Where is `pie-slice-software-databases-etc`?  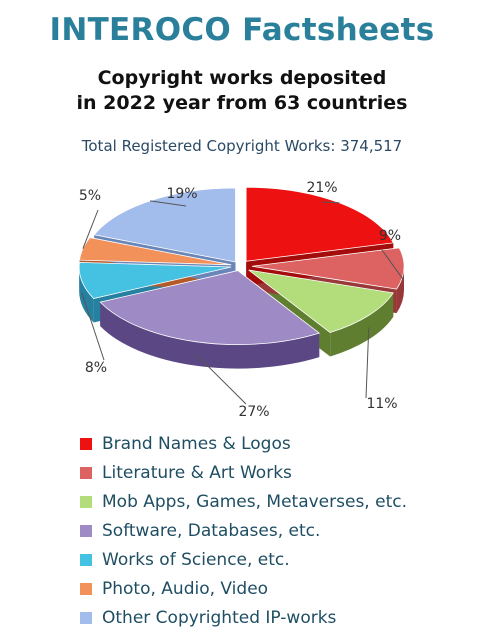
pie-slice-software-databases-etc is located at coordinates (210, 307).